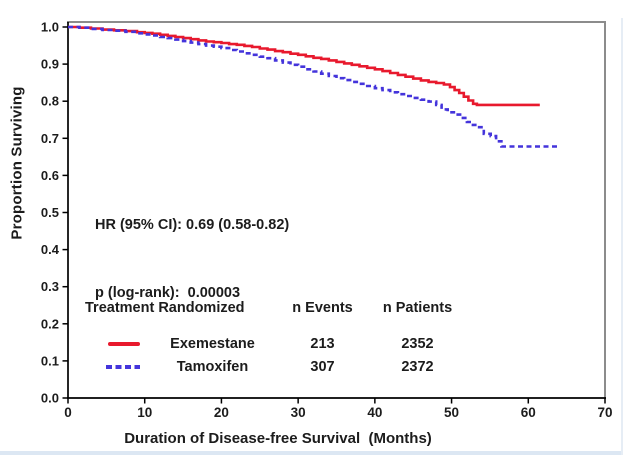 Image resolution: width=623 pixels, height=455 pixels. Describe the element at coordinates (50, 138) in the screenshot. I see `y-tick-label: 0.7` at that location.